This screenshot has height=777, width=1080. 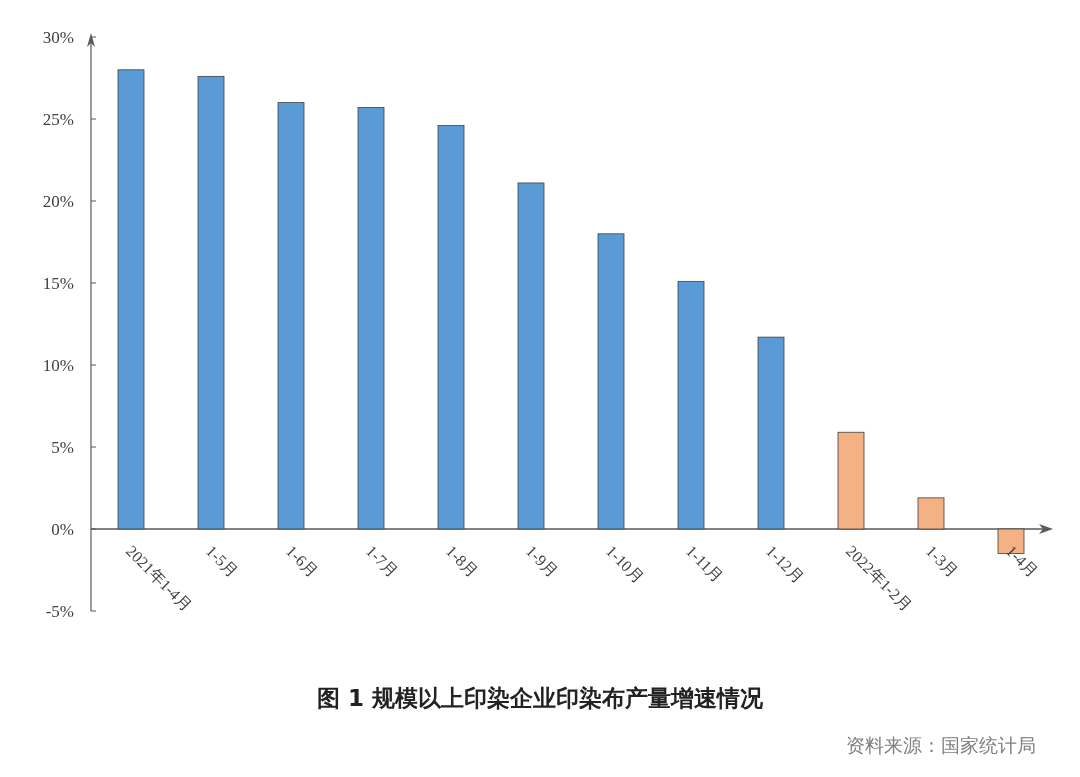 I want to click on y-tick-label: 15%, so click(x=58, y=283).